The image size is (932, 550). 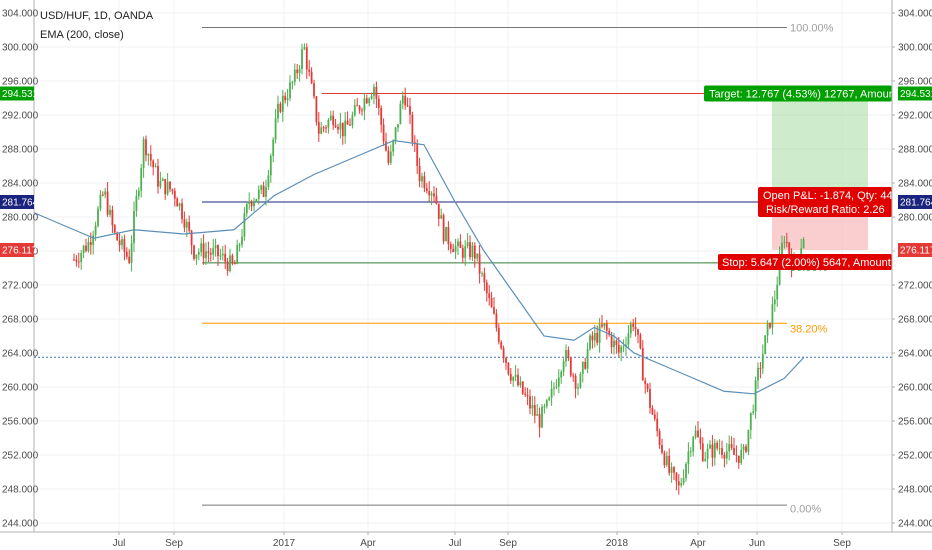 I want to click on pnl-text: Open P&L: -1.874, Qty: 44, so click(x=828, y=196).